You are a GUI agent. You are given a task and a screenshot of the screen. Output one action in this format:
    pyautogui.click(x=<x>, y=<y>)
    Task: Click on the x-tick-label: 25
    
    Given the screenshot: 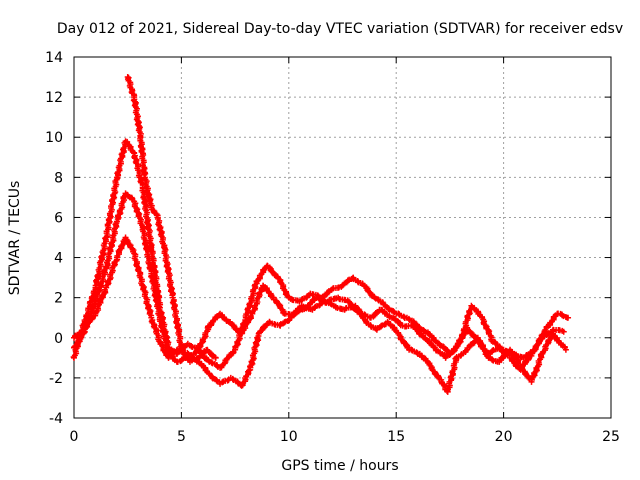 What is the action you would take?
    pyautogui.click(x=611, y=437)
    